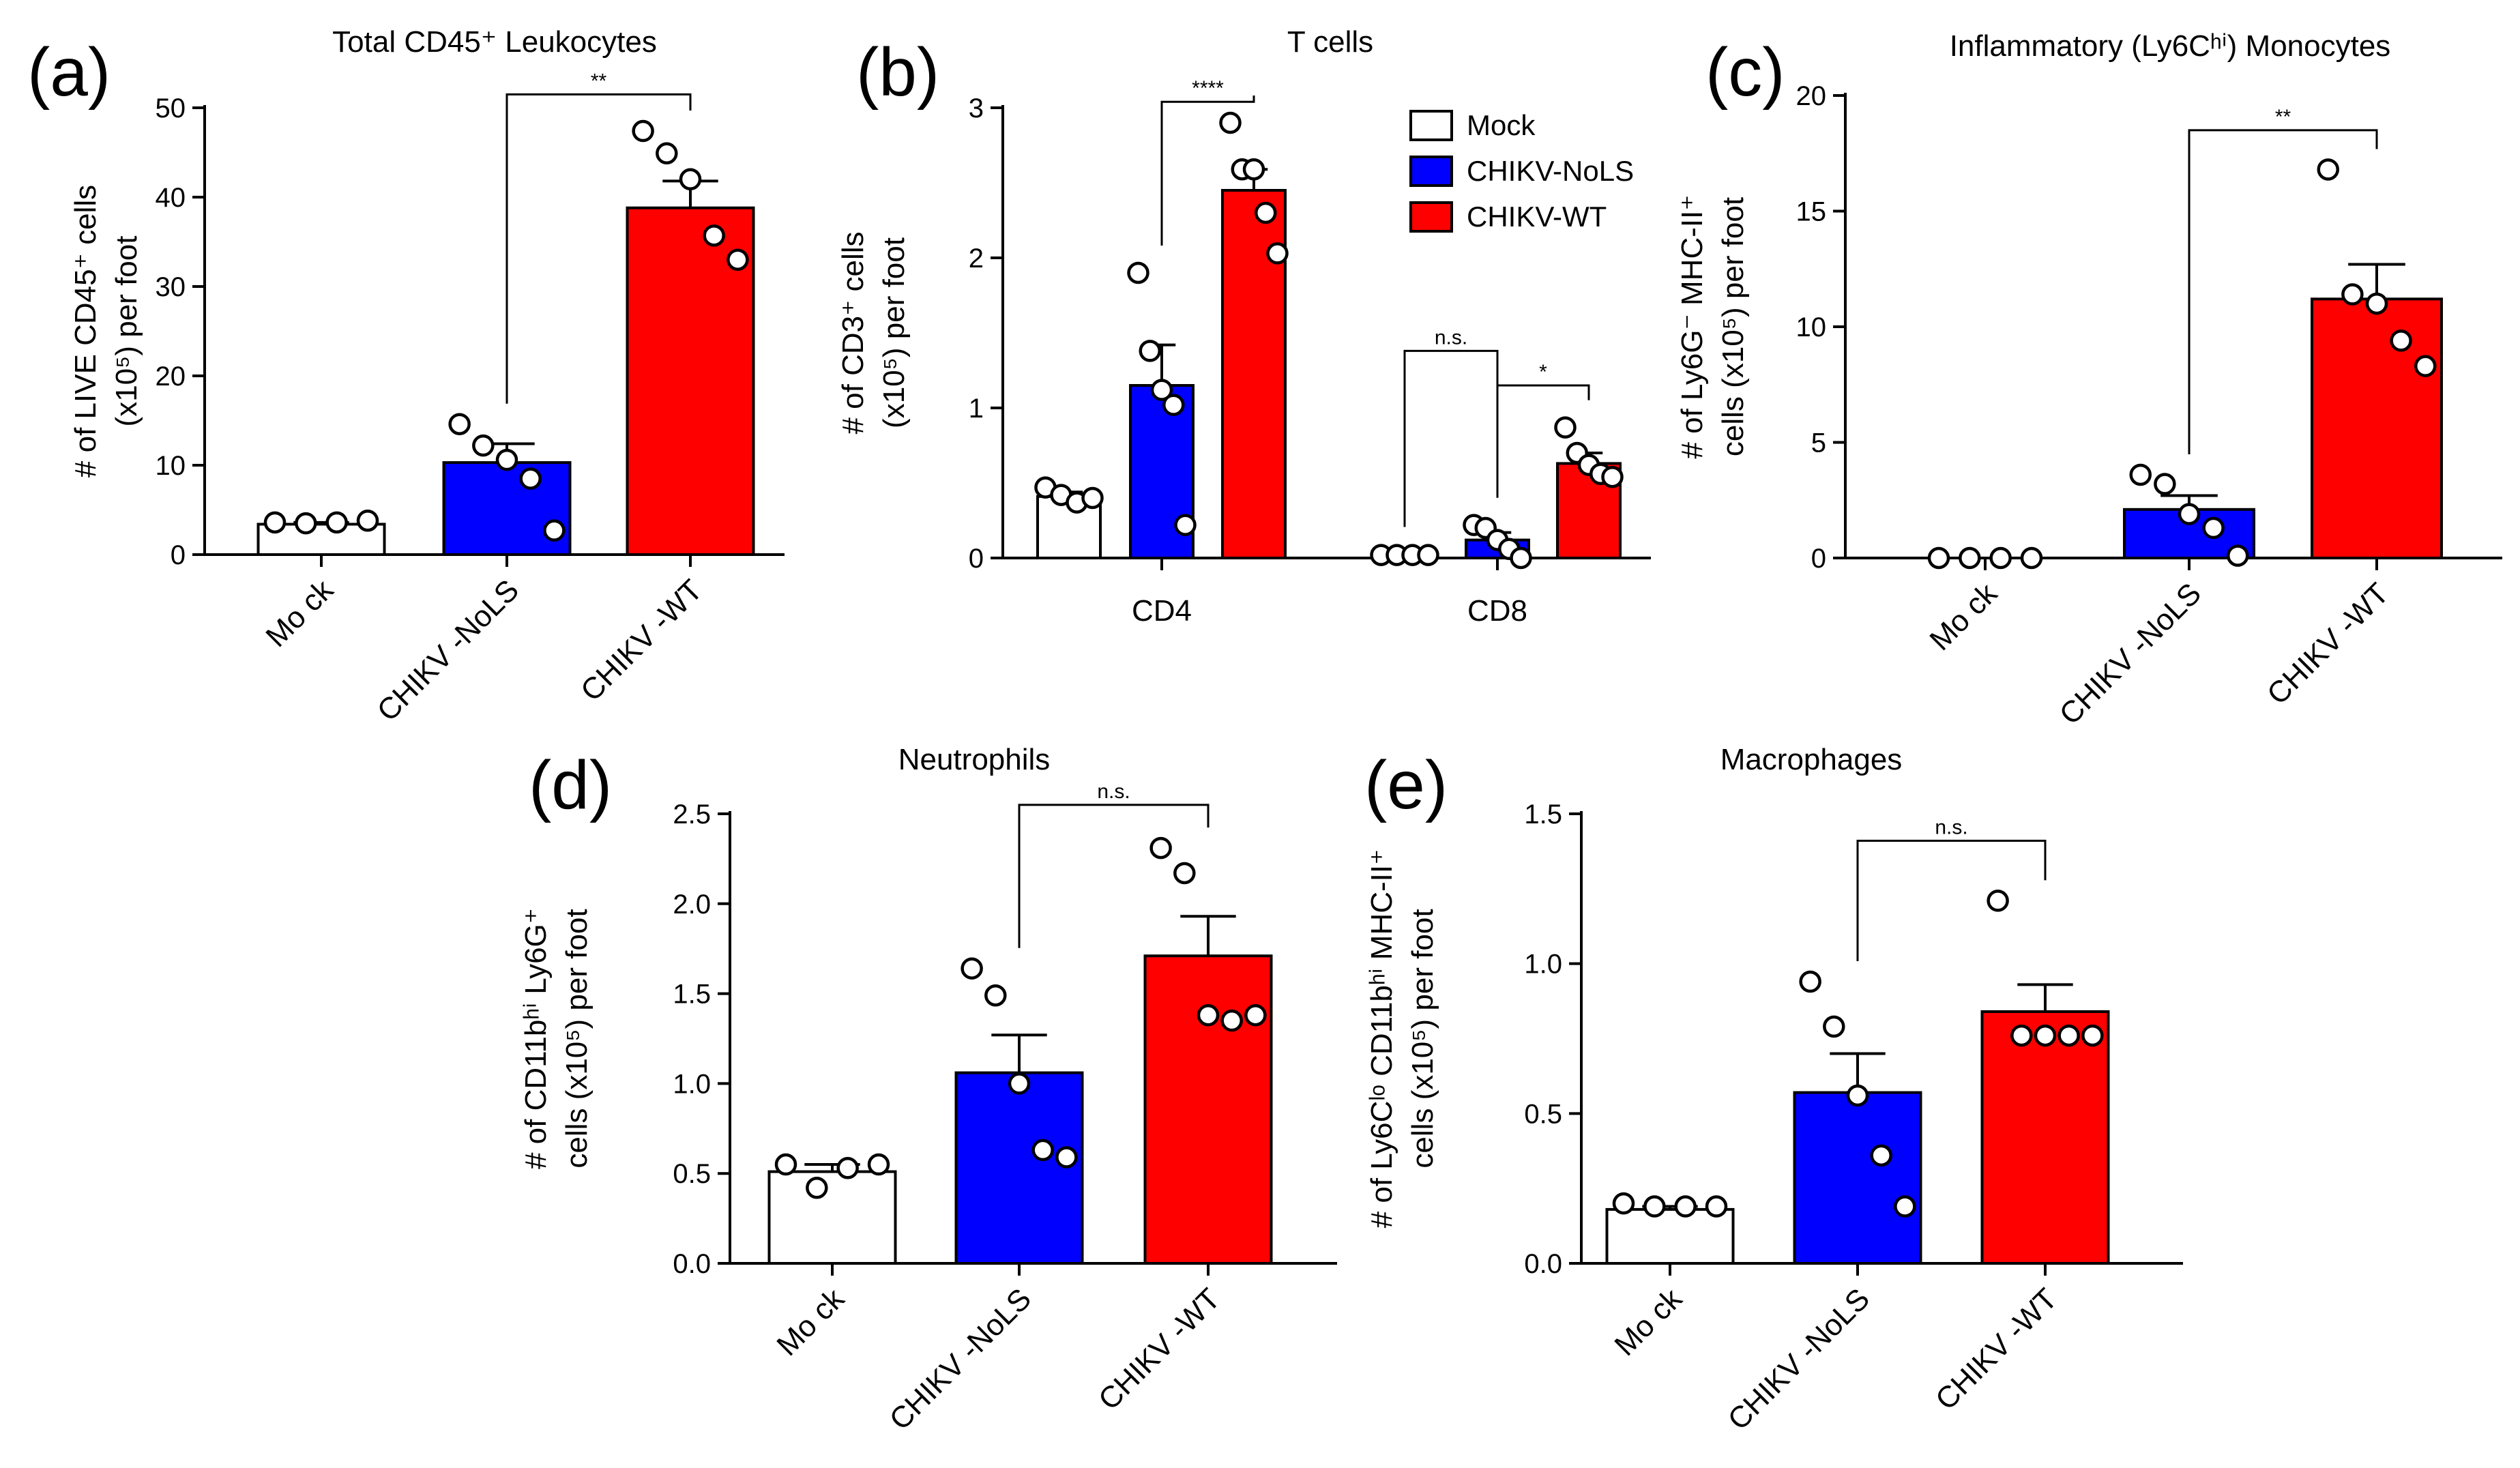 This screenshot has height=1468, width=2520. What do you see at coordinates (1811, 760) in the screenshot?
I see `chart-title: Macrophages` at bounding box center [1811, 760].